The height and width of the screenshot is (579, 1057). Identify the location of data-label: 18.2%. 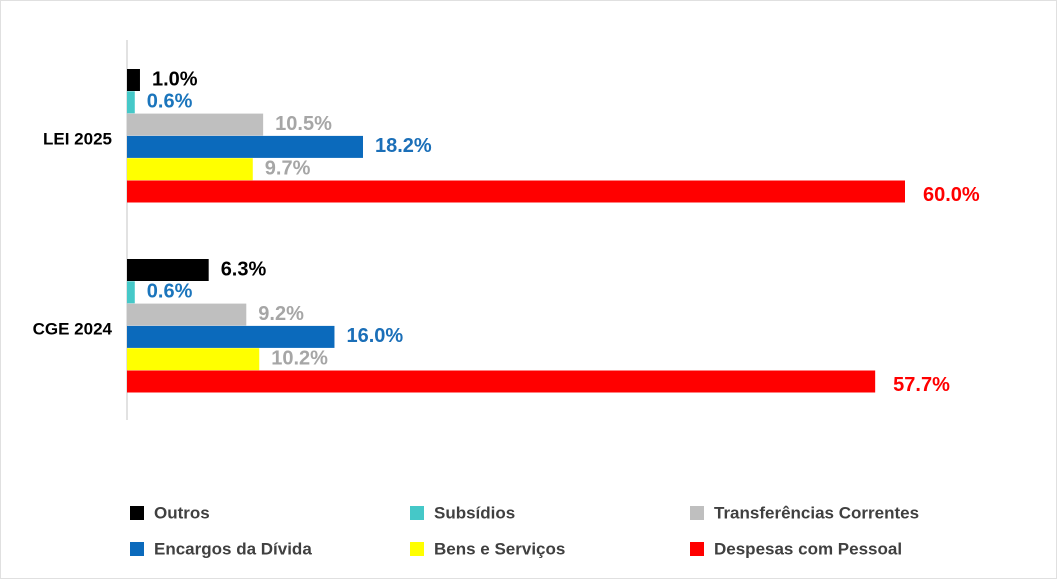
(403, 146).